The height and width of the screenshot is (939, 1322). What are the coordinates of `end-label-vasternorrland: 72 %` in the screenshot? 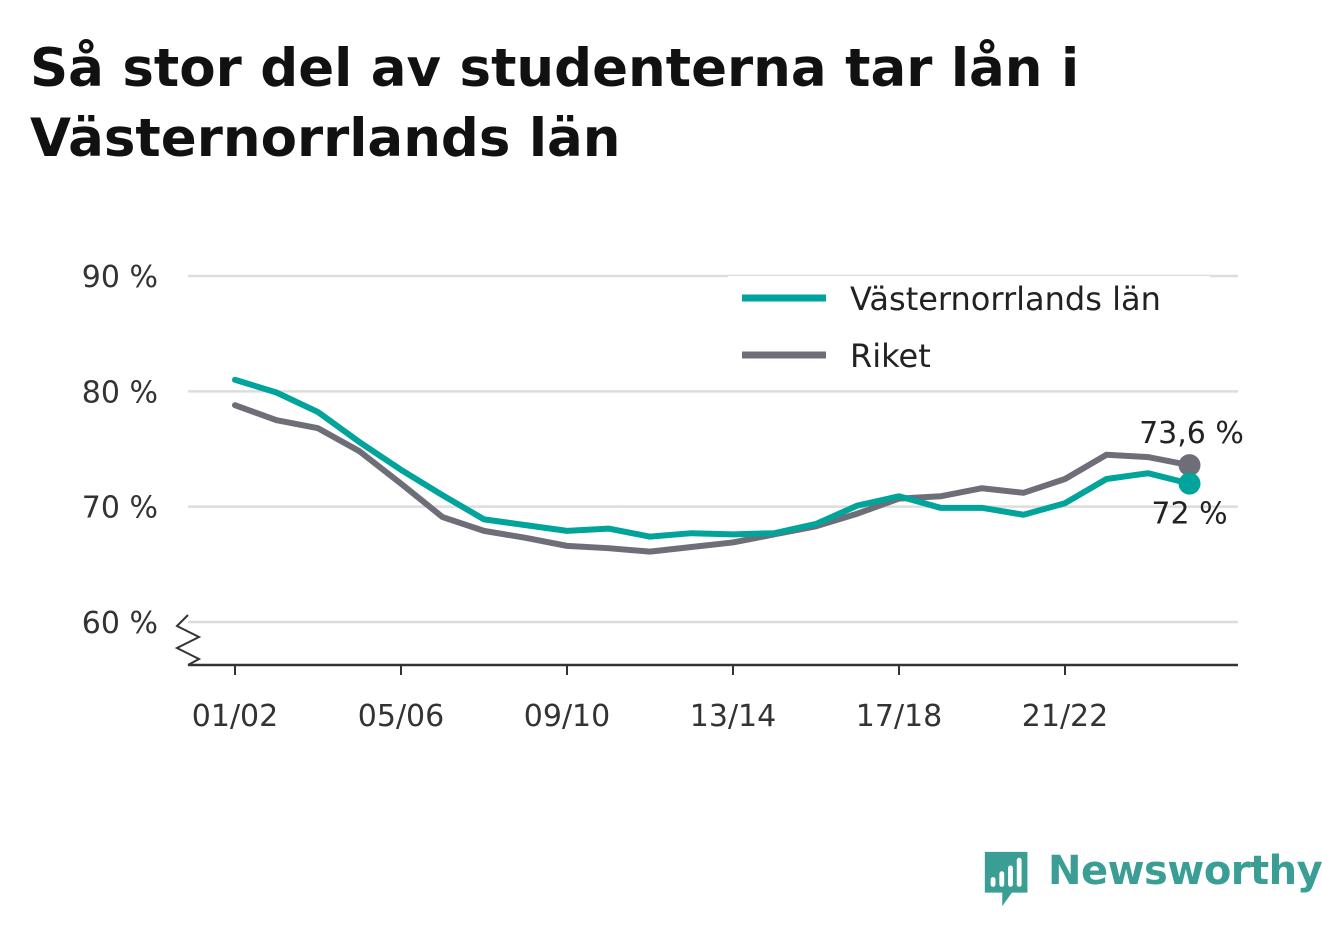 It's located at (1189, 514).